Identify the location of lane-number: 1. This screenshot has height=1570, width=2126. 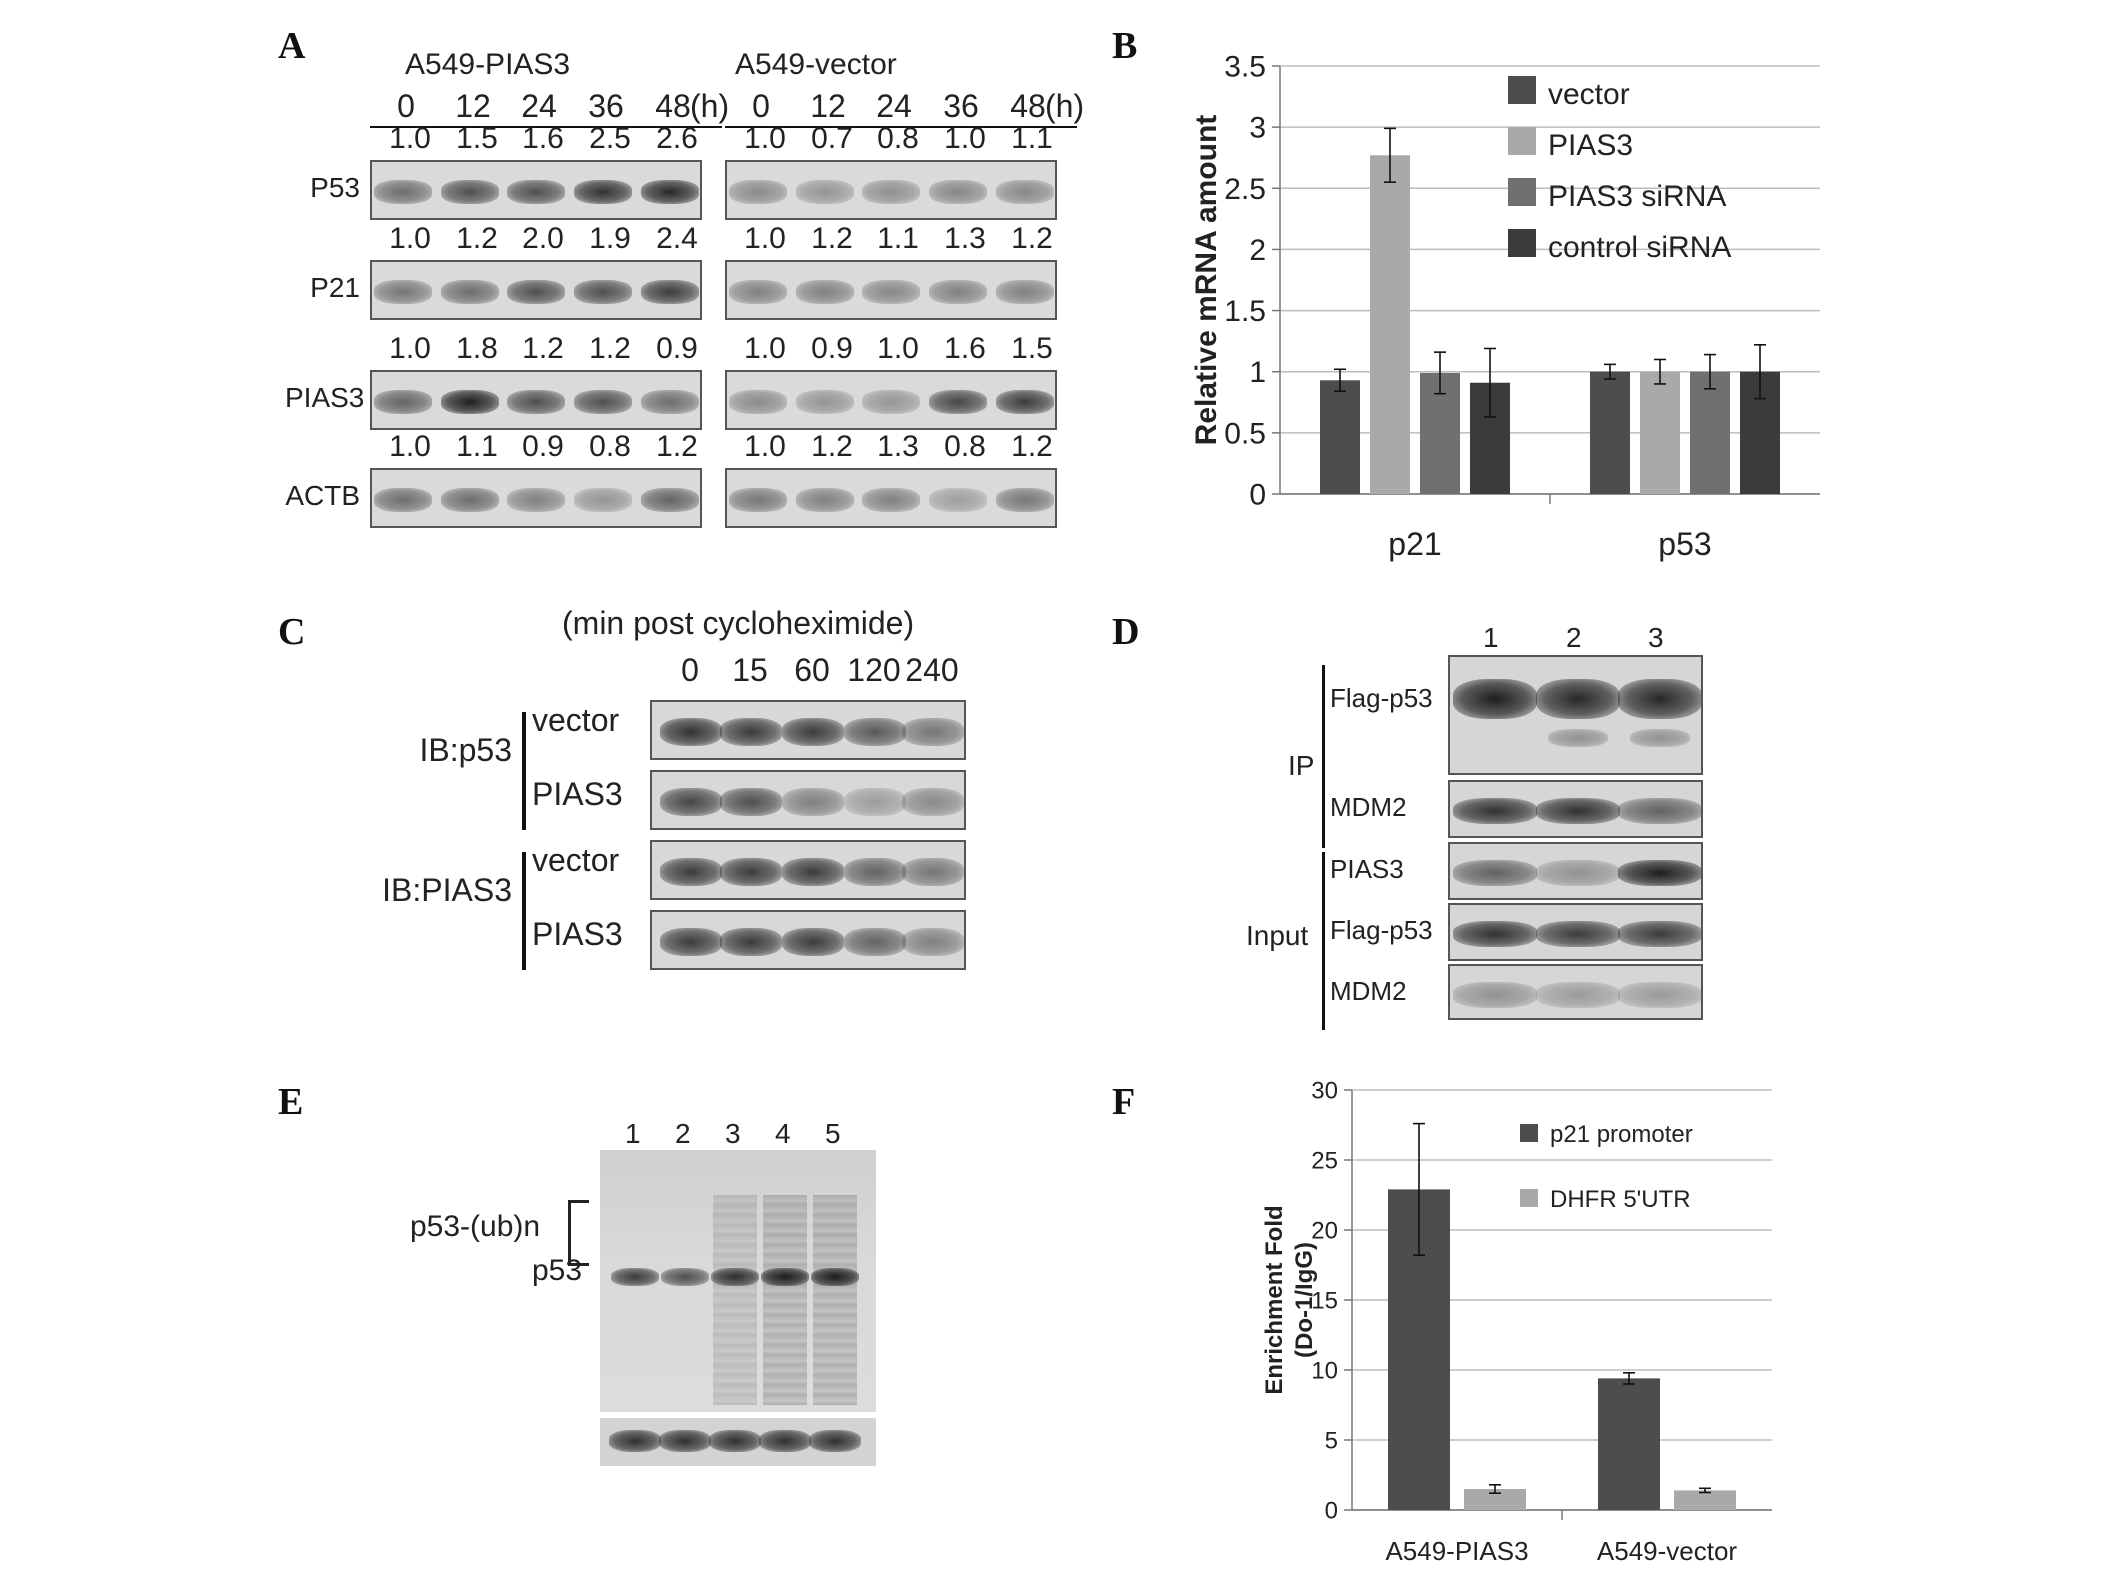
(1491, 637).